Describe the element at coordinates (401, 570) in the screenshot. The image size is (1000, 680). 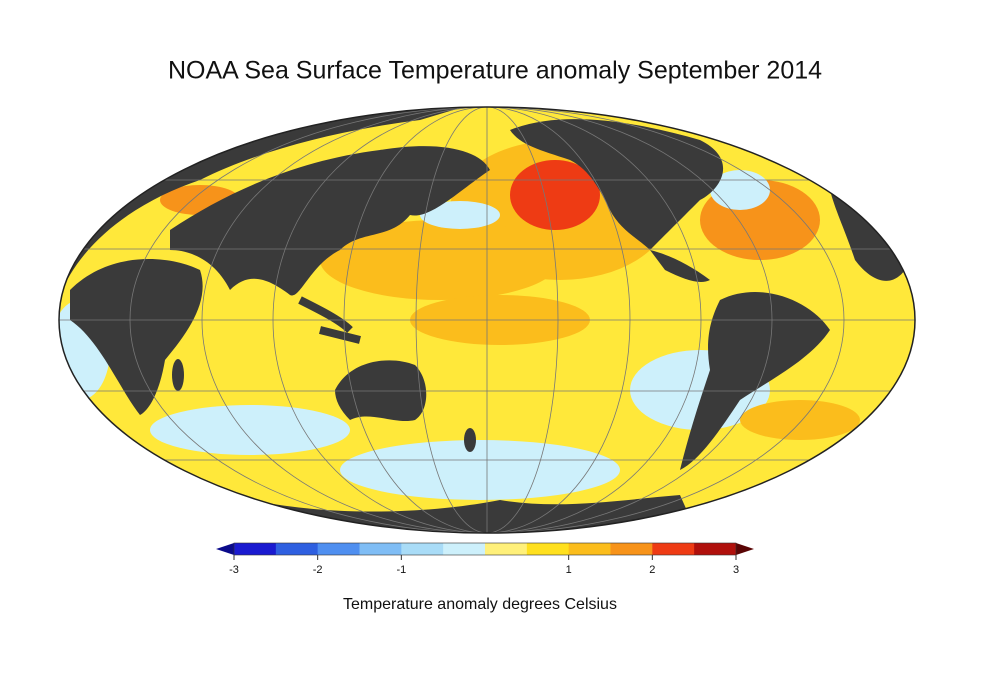
I see `colorbar-tick-label: -1` at that location.